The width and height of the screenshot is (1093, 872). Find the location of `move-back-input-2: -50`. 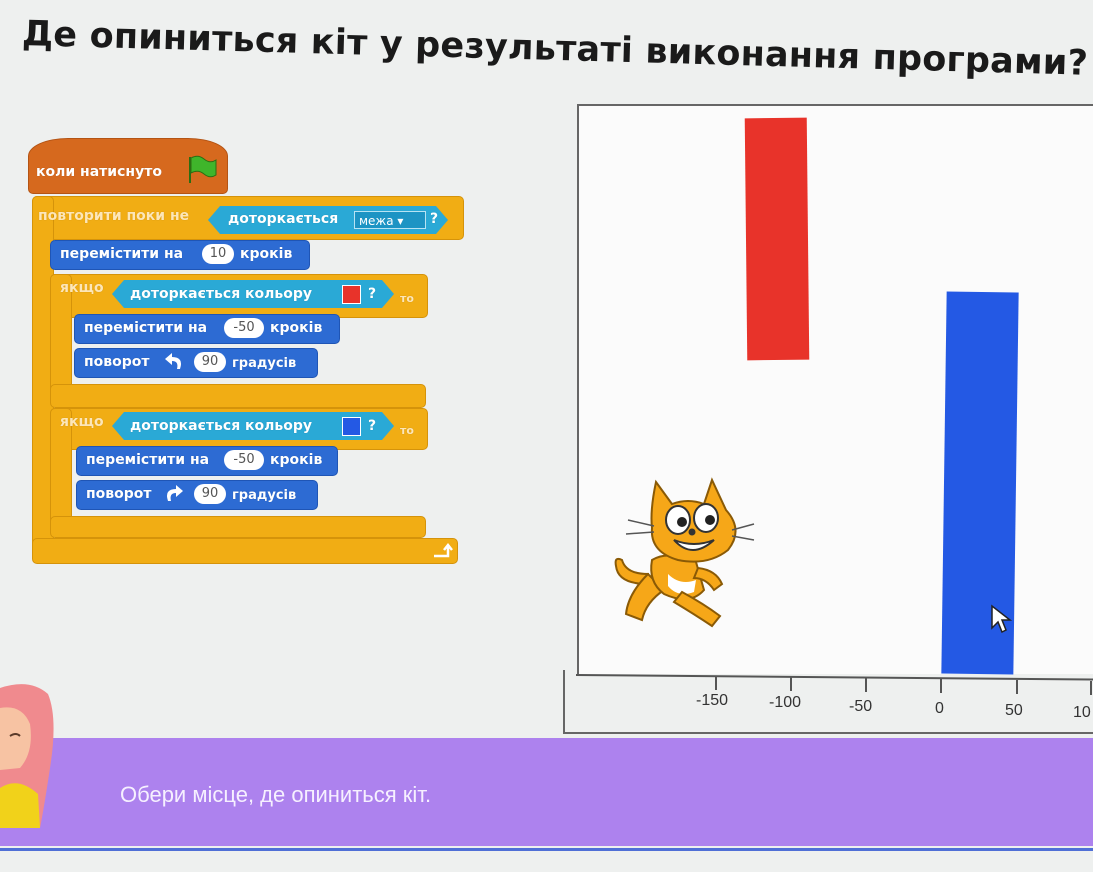

move-back-input-2: -50 is located at coordinates (244, 460).